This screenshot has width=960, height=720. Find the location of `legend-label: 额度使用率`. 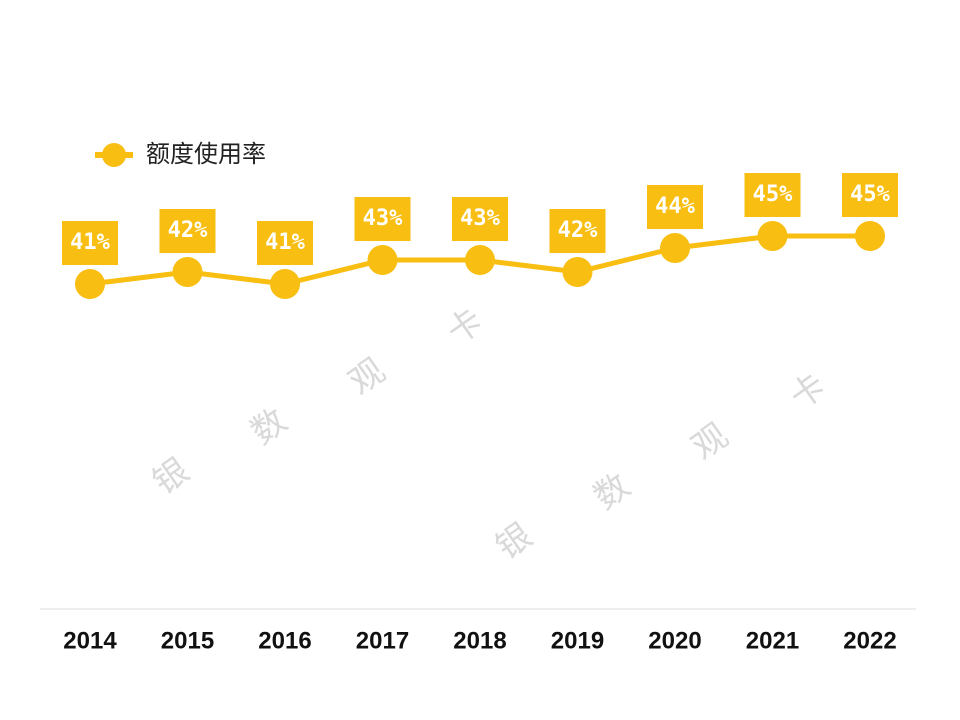

legend-label: 额度使用率 is located at coordinates (206, 154).